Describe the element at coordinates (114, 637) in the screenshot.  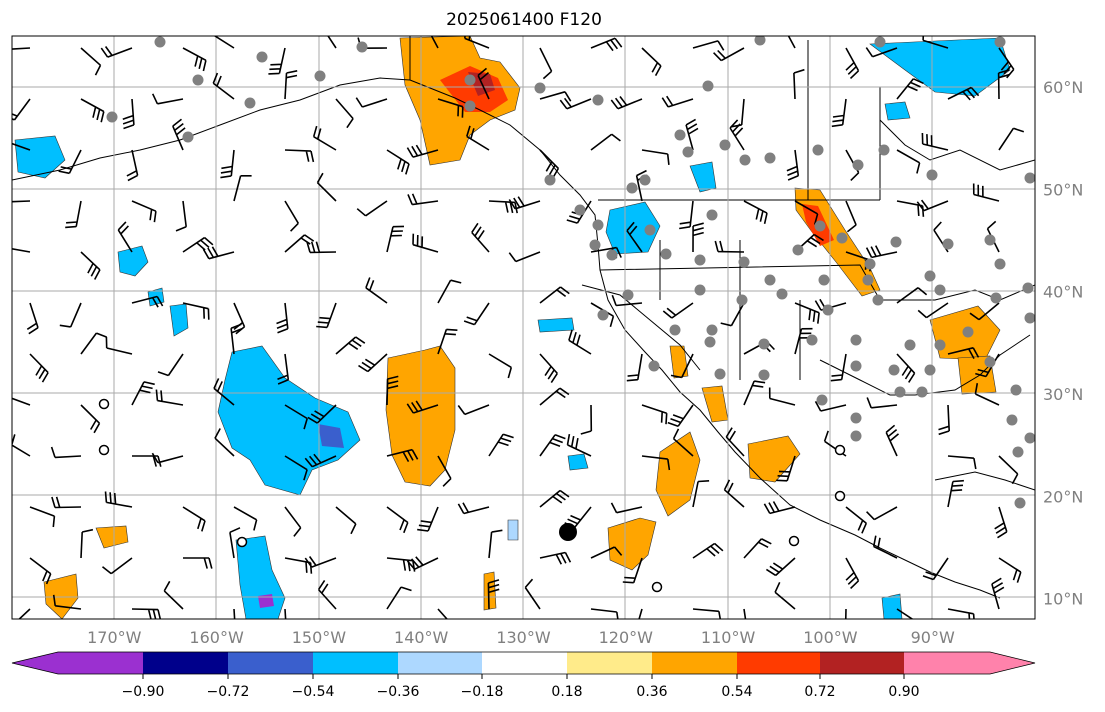
I see `lon-tick-label: 170°W` at that location.